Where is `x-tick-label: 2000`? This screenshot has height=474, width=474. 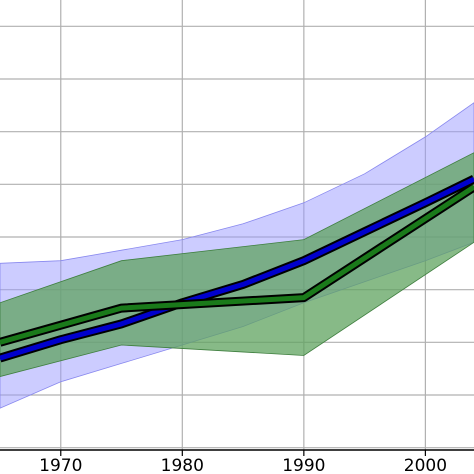
x-tick-label: 2000 is located at coordinates (425, 465).